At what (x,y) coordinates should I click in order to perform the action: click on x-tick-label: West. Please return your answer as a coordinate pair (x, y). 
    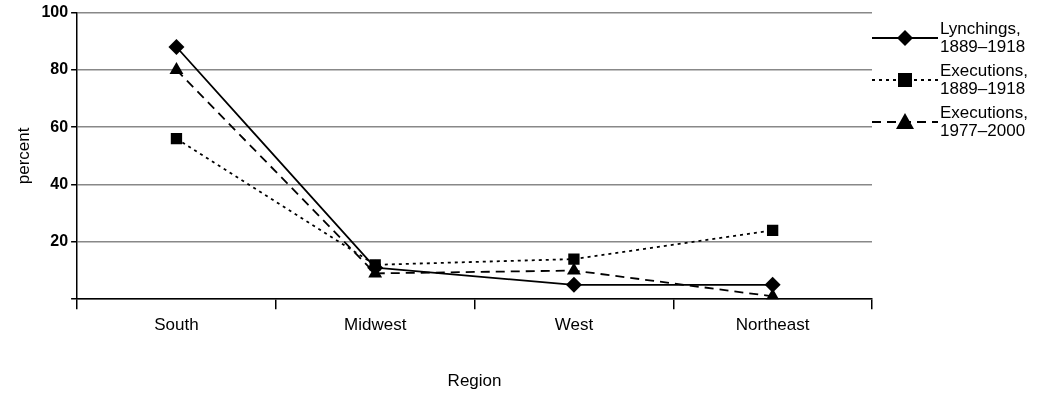
    Looking at the image, I should click on (574, 325).